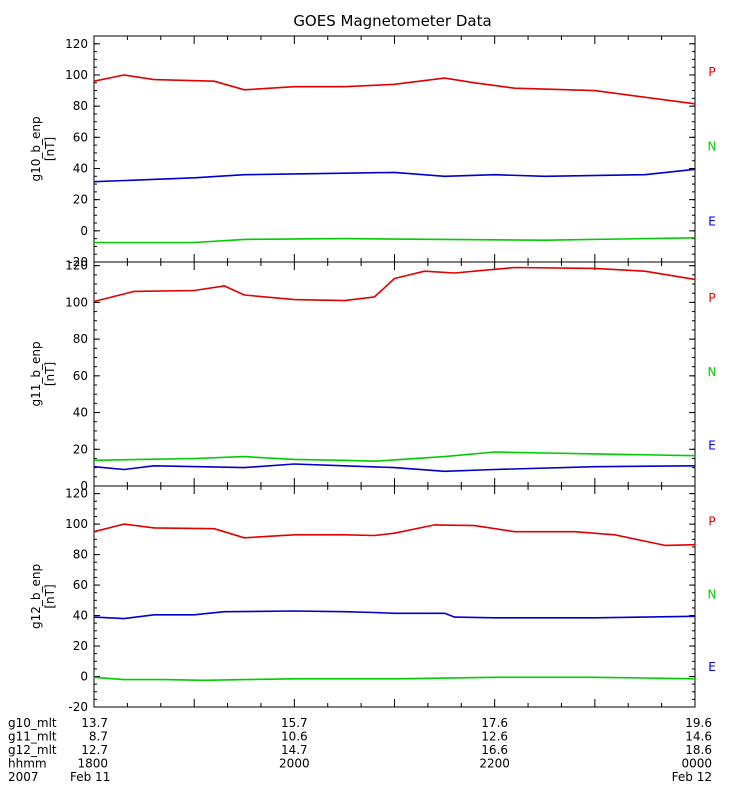 The width and height of the screenshot is (750, 800). I want to click on time-axis-row-label: g11_mlt, so click(32, 737).